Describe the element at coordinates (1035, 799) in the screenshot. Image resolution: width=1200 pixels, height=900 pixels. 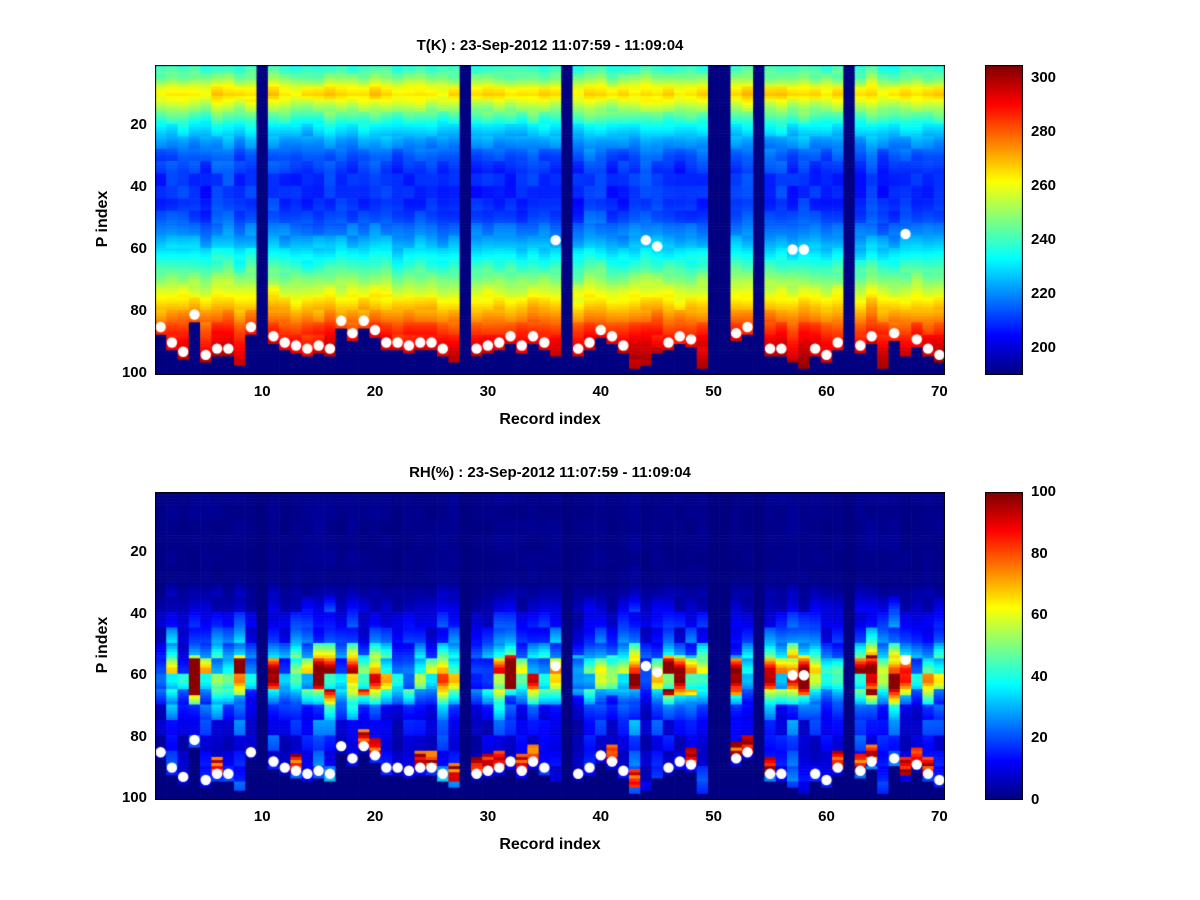
I see `colorbar-tick-label: 0` at that location.